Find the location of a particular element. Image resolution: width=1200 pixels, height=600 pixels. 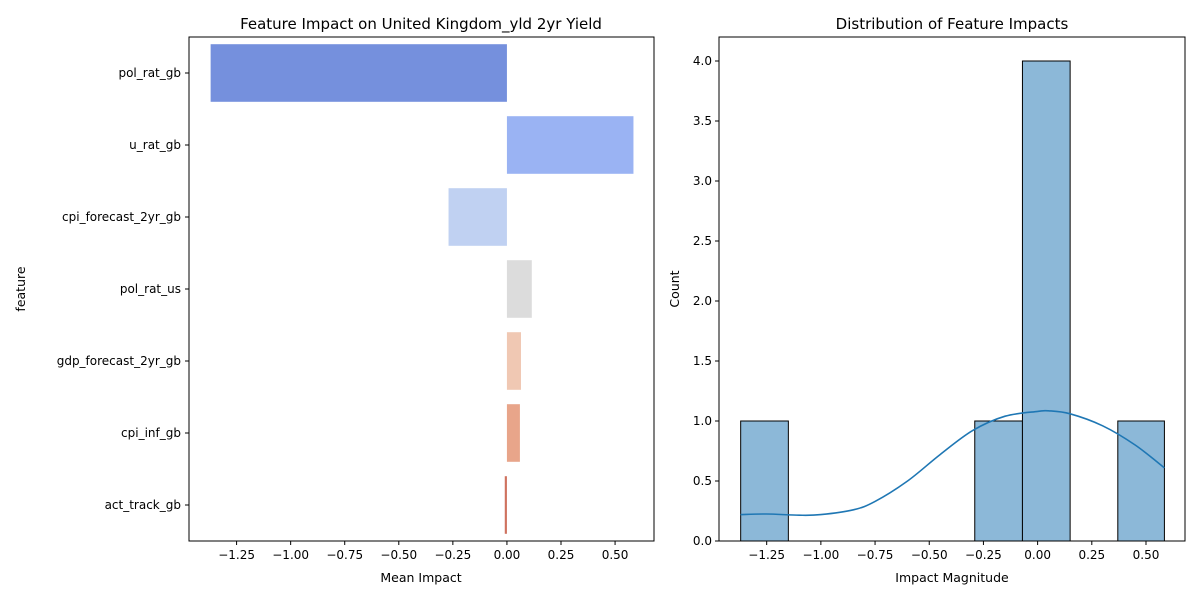

y-tick-label-u_rat_gb: u_rat_gb is located at coordinates (155, 145).